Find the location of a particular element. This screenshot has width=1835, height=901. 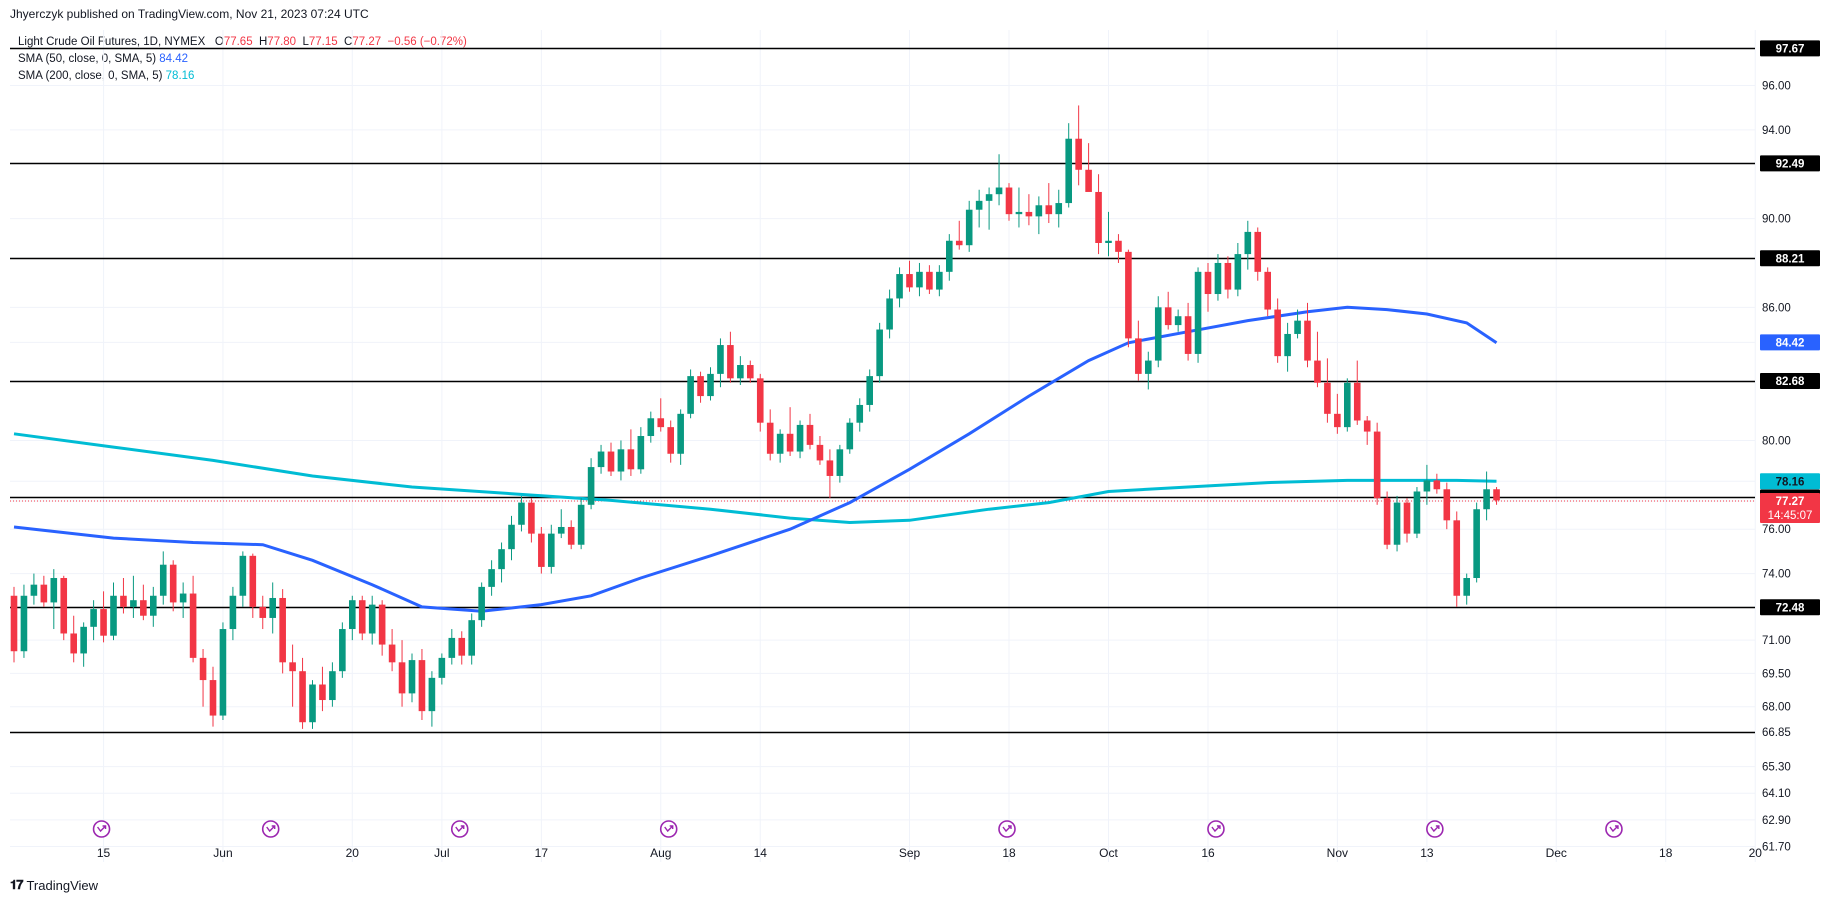

price-label-badge: 78.16 is located at coordinates (1790, 481).